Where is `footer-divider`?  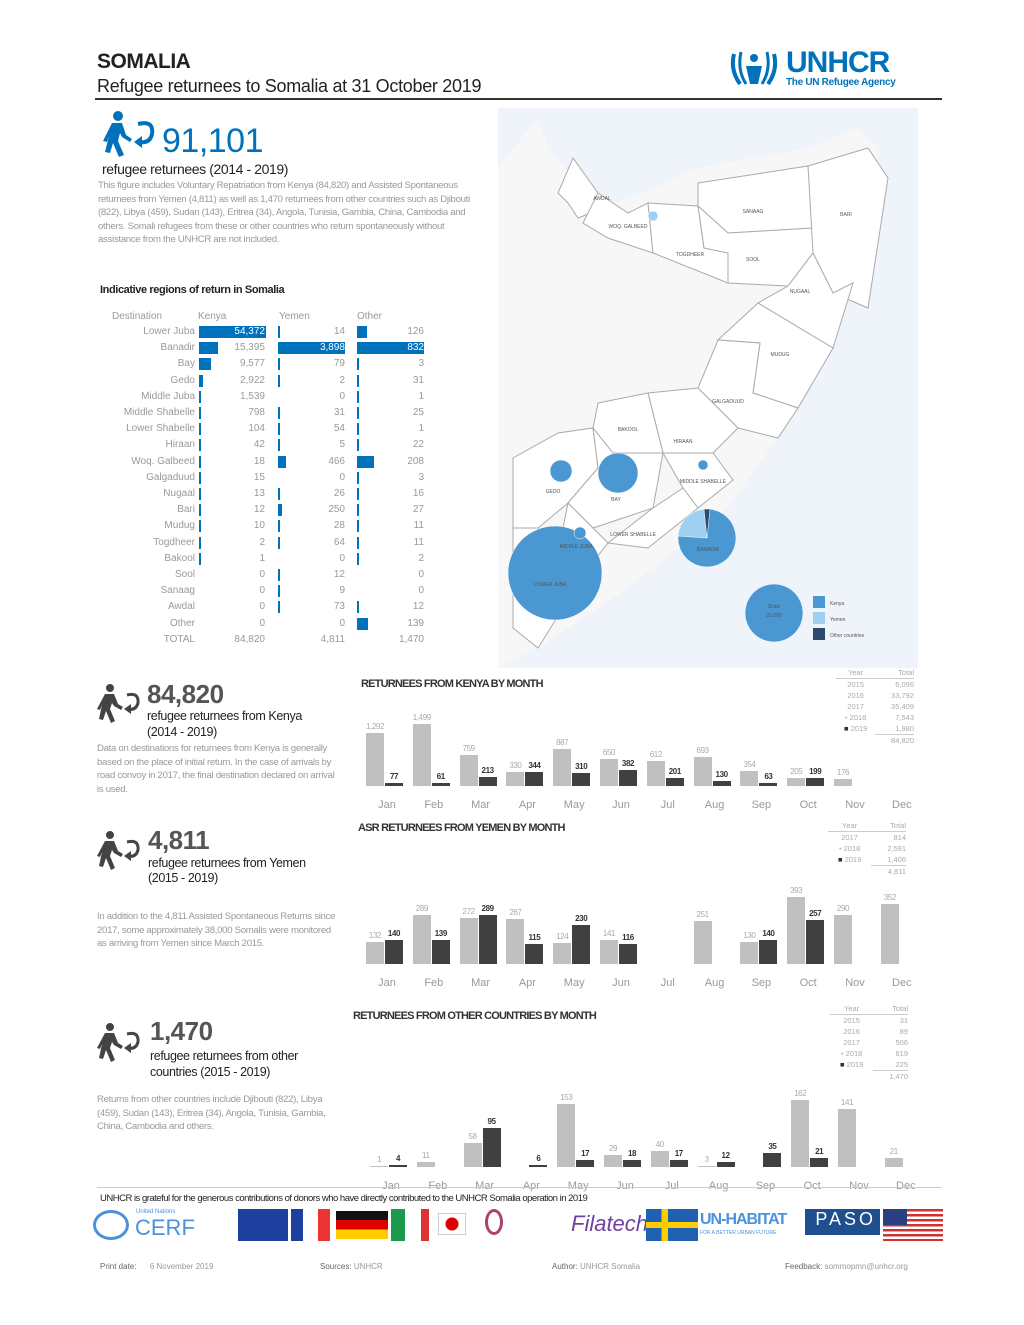 footer-divider is located at coordinates (519, 1187).